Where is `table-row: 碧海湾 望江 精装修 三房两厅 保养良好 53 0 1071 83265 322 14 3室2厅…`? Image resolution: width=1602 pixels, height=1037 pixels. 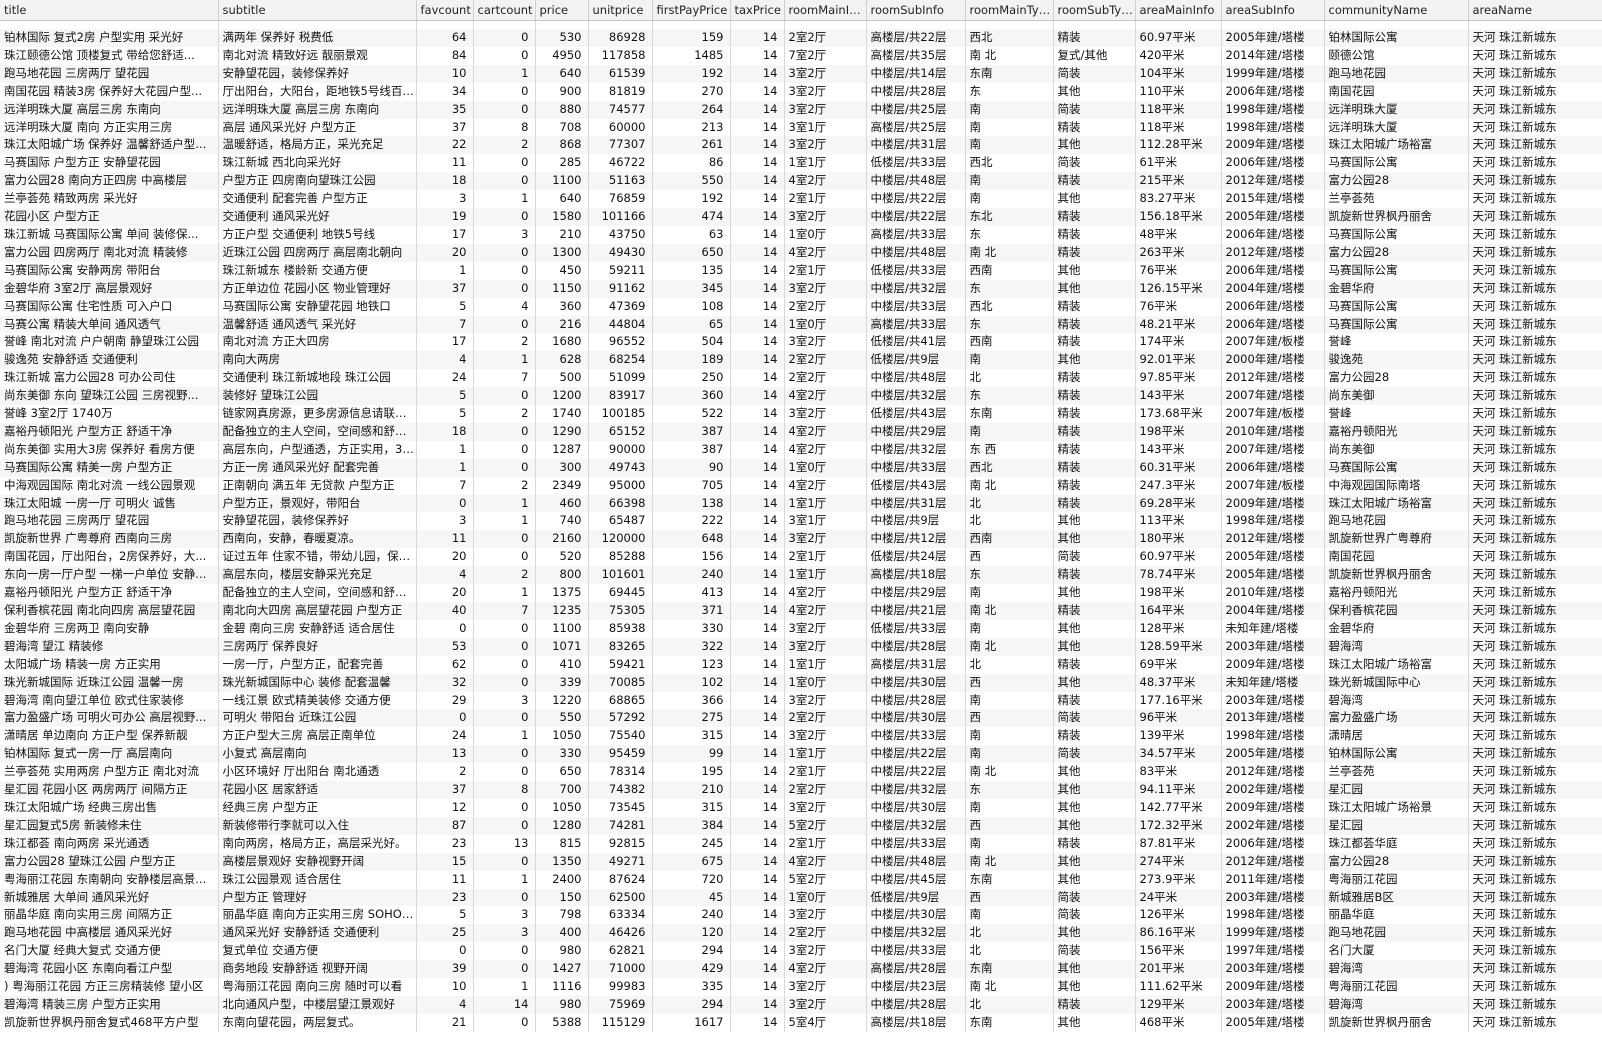
table-row: 碧海湾 望江 精装修 三房两厅 保养良好 53 0 1071 83265 322 14 3室2厅… is located at coordinates (801, 646).